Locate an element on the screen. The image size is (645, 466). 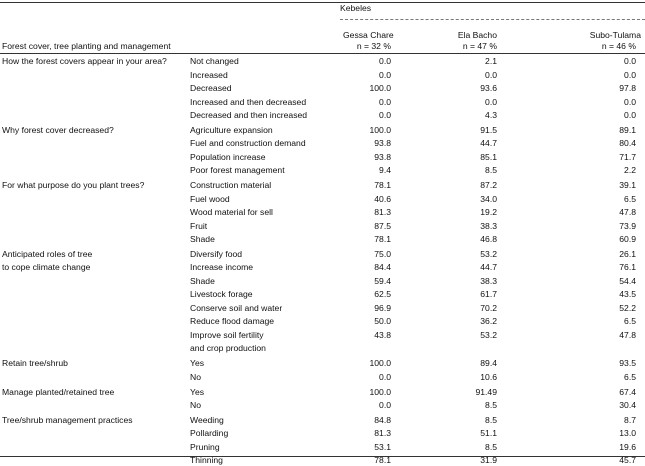
row-label: Construction material is located at coordinates (231, 185).